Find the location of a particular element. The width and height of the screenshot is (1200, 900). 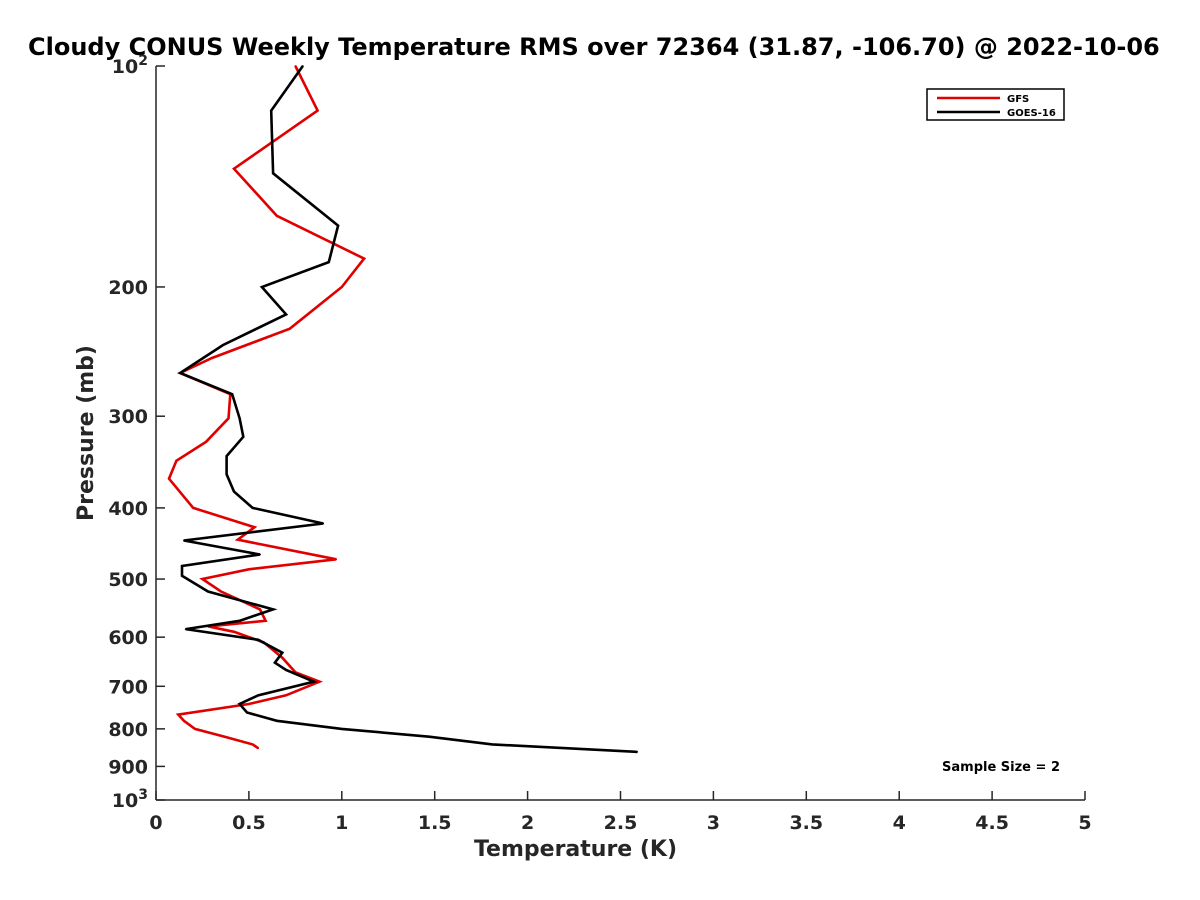

legend-box is located at coordinates (995, 104).